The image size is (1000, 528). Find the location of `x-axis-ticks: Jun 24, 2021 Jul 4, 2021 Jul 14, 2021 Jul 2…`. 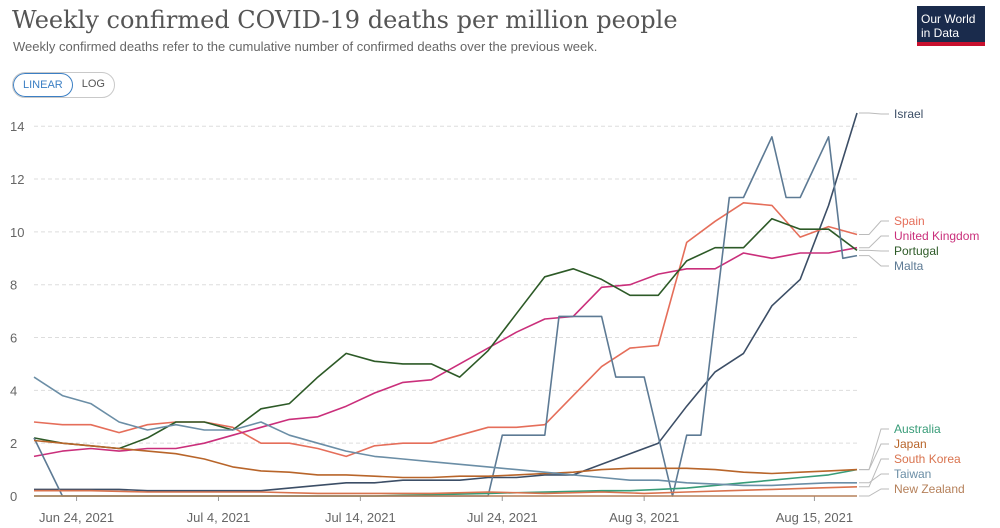

x-axis-ticks: Jun 24, 2021 Jul 4, 2021 Jul 14, 2021 Jul 2… is located at coordinates (446, 510).